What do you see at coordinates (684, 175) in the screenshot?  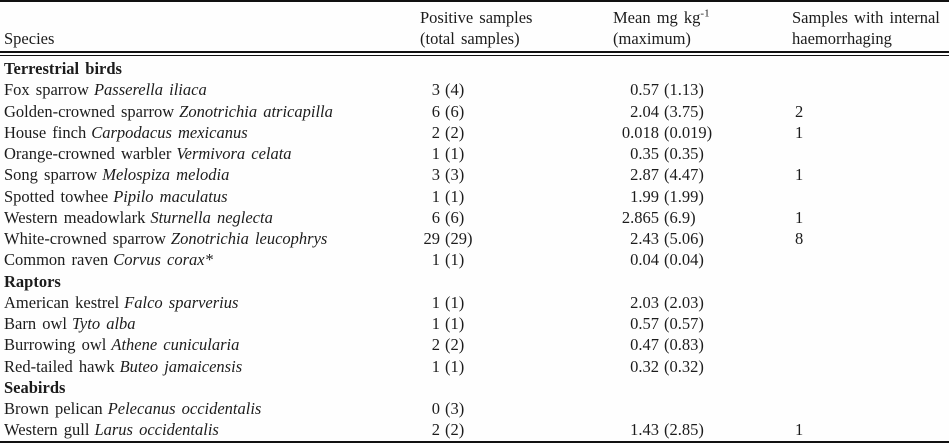 I see `maximum-value: (4.47)` at bounding box center [684, 175].